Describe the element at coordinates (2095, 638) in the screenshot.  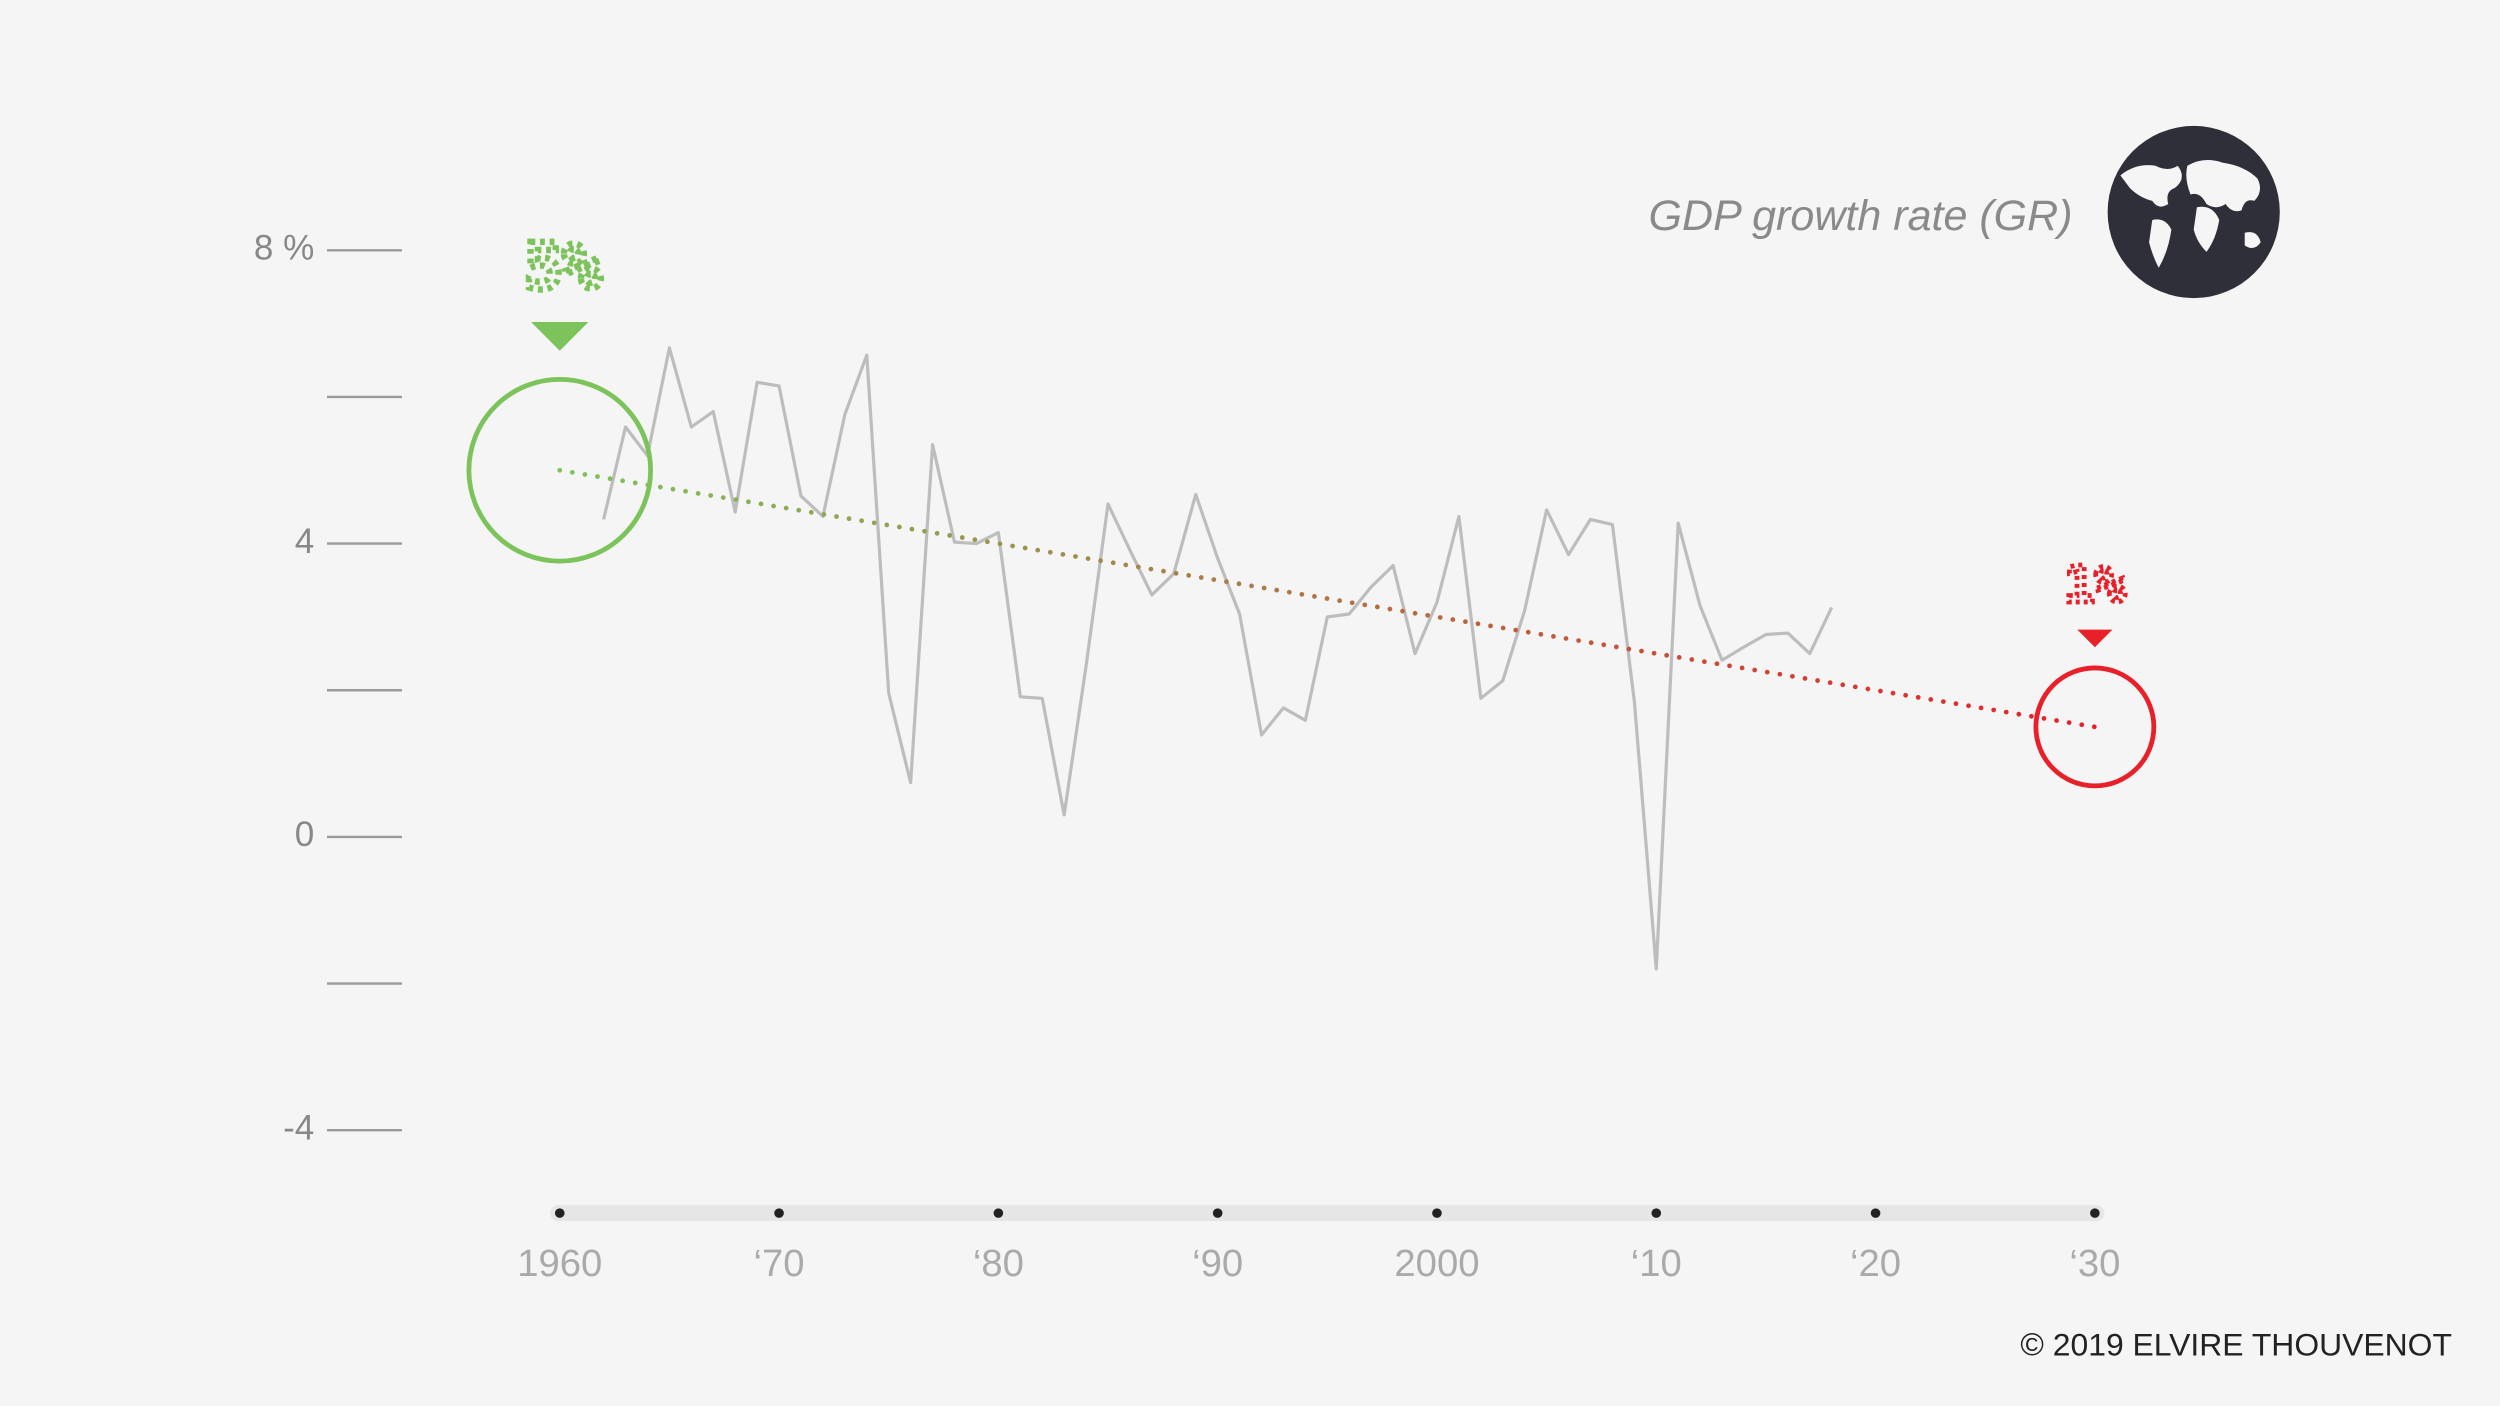
I see `end-marker` at that location.